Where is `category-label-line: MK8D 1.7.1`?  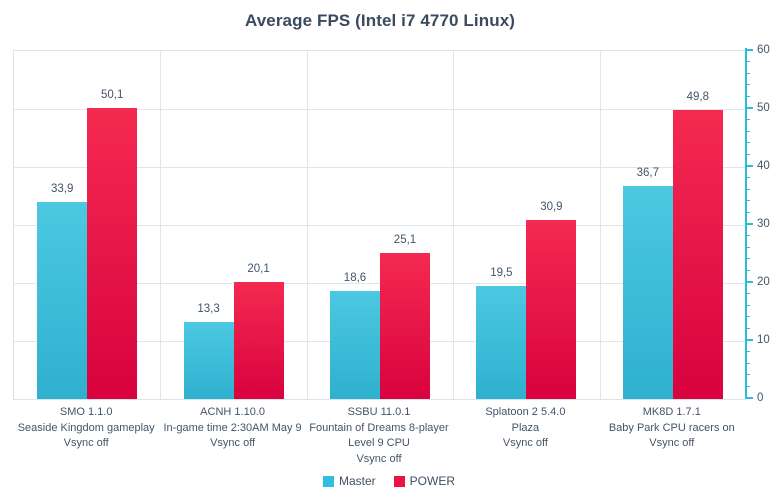
category-label-line: MK8D 1.7.1 is located at coordinates (671, 412).